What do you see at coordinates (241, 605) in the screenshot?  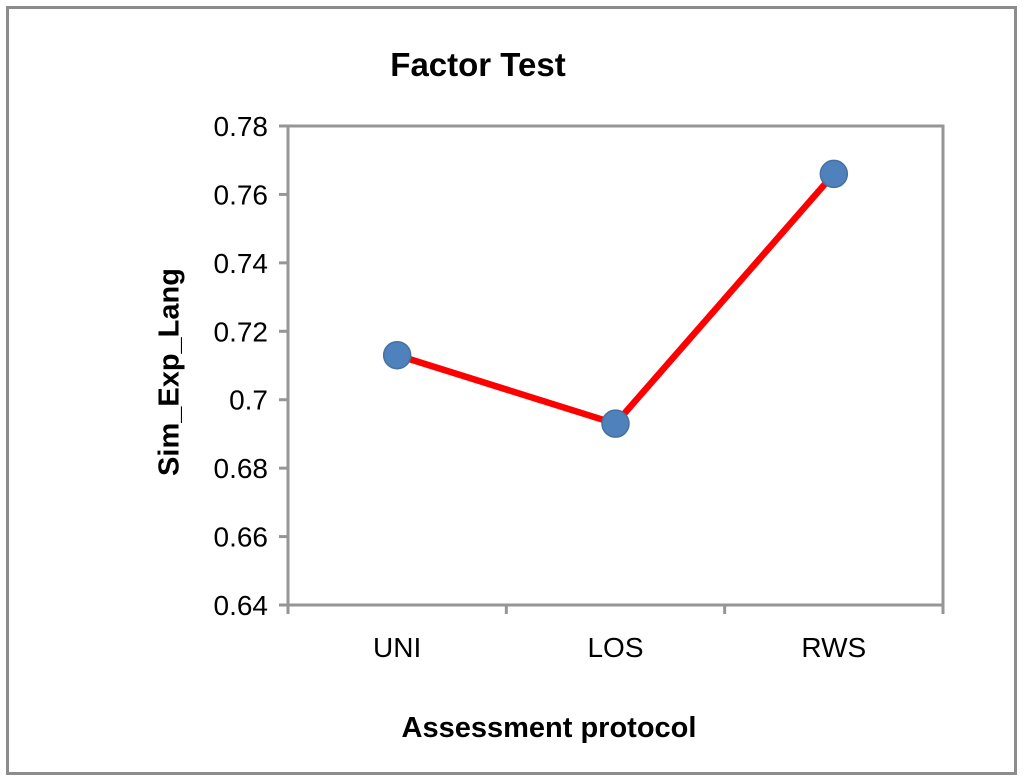 I see `y-tick-label: 0.64` at bounding box center [241, 605].